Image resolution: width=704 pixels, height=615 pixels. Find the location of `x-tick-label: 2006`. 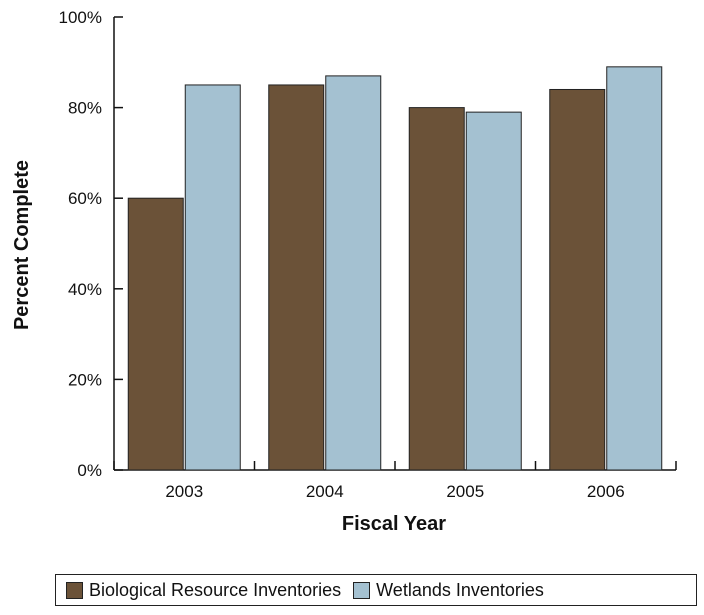

x-tick-label: 2006 is located at coordinates (606, 491).